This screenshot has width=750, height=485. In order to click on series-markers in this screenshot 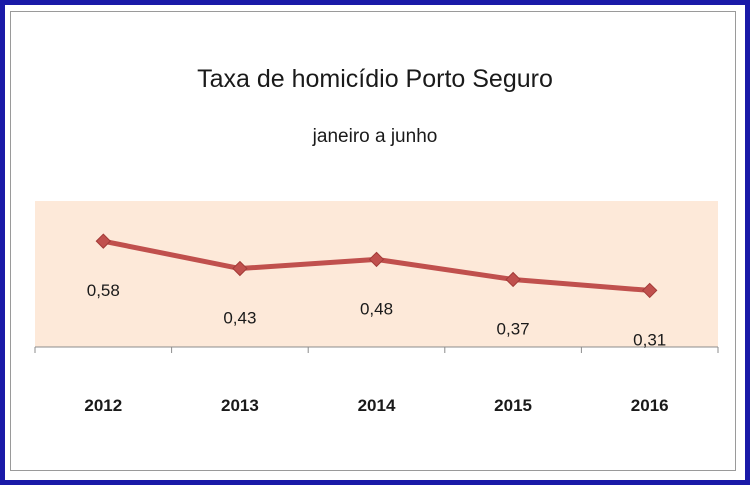, I will do `click(376, 266)`.